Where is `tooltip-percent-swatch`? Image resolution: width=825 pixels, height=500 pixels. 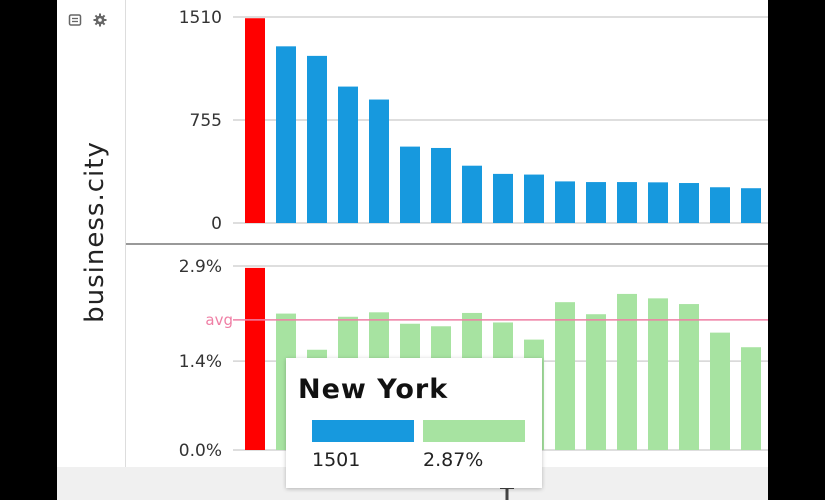 tooltip-percent-swatch is located at coordinates (474, 431).